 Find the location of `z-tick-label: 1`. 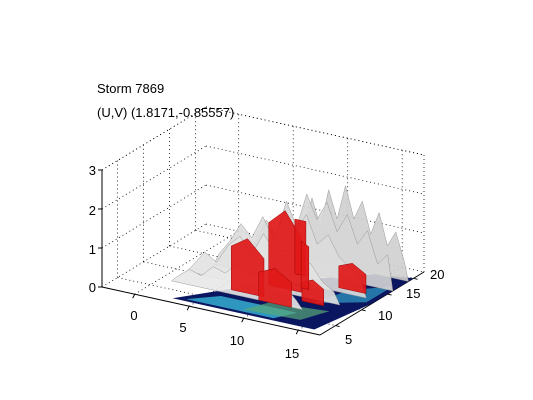

z-tick-label: 1 is located at coordinates (92, 249).